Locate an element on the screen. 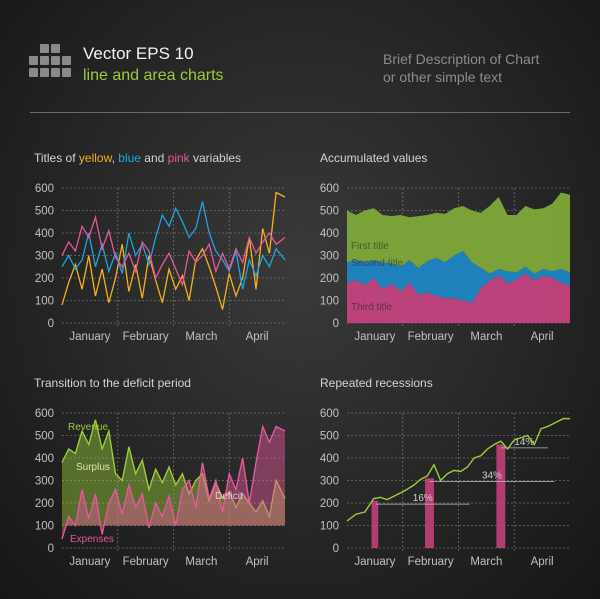 Image resolution: width=600 pixels, height=599 pixels. panel4-title: Repeated recessions is located at coordinates (376, 383).